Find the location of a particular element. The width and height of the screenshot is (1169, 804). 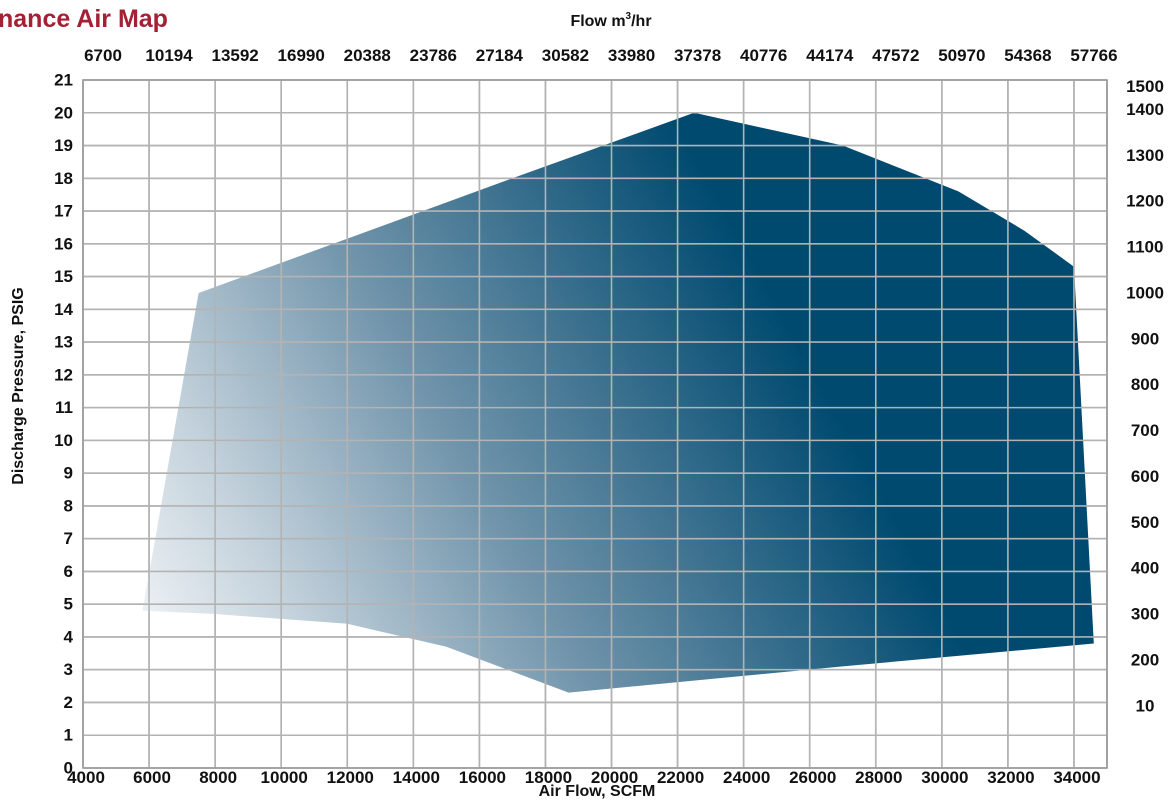

right-tick-label: 900 is located at coordinates (1145, 338).